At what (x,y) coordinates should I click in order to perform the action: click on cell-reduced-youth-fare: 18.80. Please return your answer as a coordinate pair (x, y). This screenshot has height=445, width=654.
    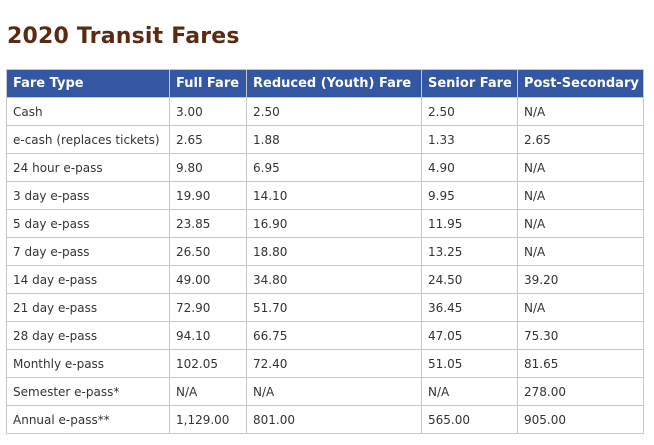
    Looking at the image, I should click on (334, 251).